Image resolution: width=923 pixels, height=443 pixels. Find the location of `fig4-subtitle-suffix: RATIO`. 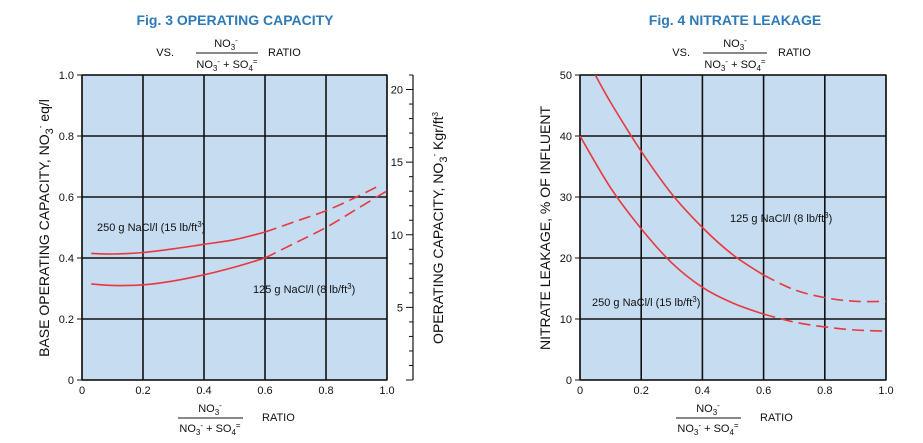

fig4-subtitle-suffix: RATIO is located at coordinates (794, 53).